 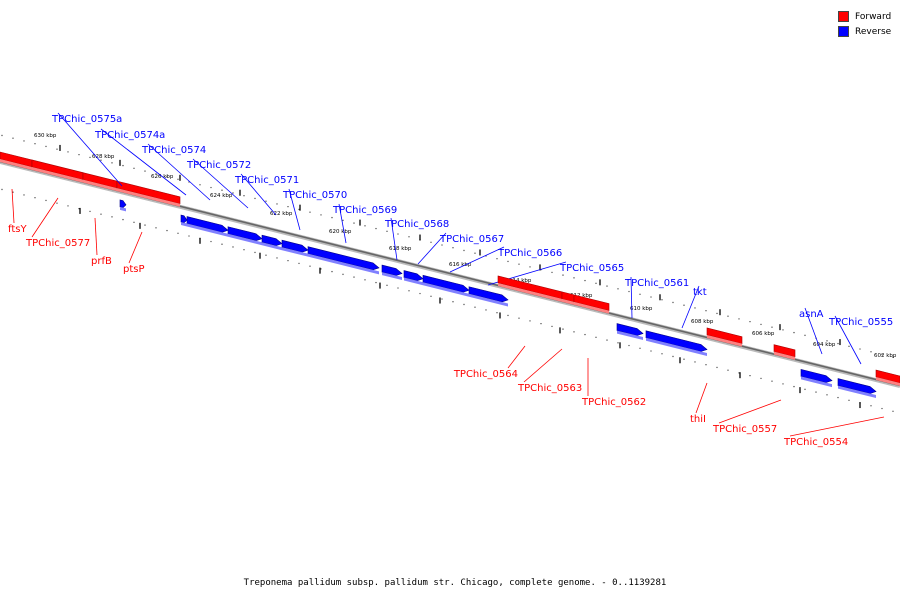 What do you see at coordinates (860, 357) in the screenshot?
I see `gene-tpchic-0555: TPChic_0555` at bounding box center [860, 357].